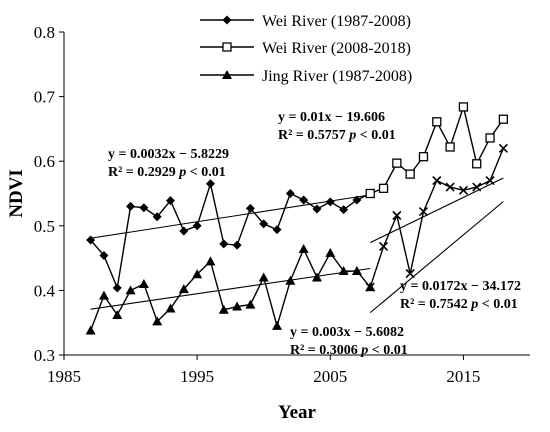 The width and height of the screenshot is (550, 432). Describe the element at coordinates (44, 355) in the screenshot. I see `y-tick-label: 0.3` at that location.